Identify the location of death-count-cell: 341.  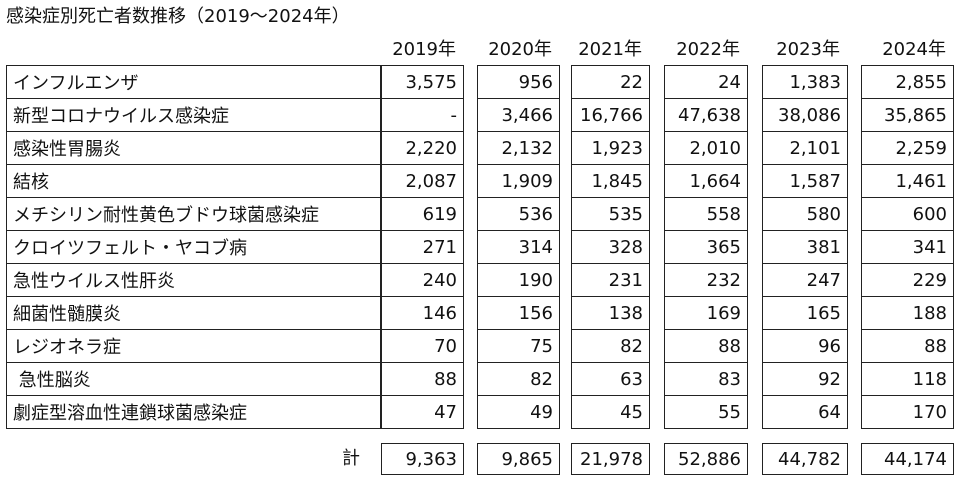
(907, 247).